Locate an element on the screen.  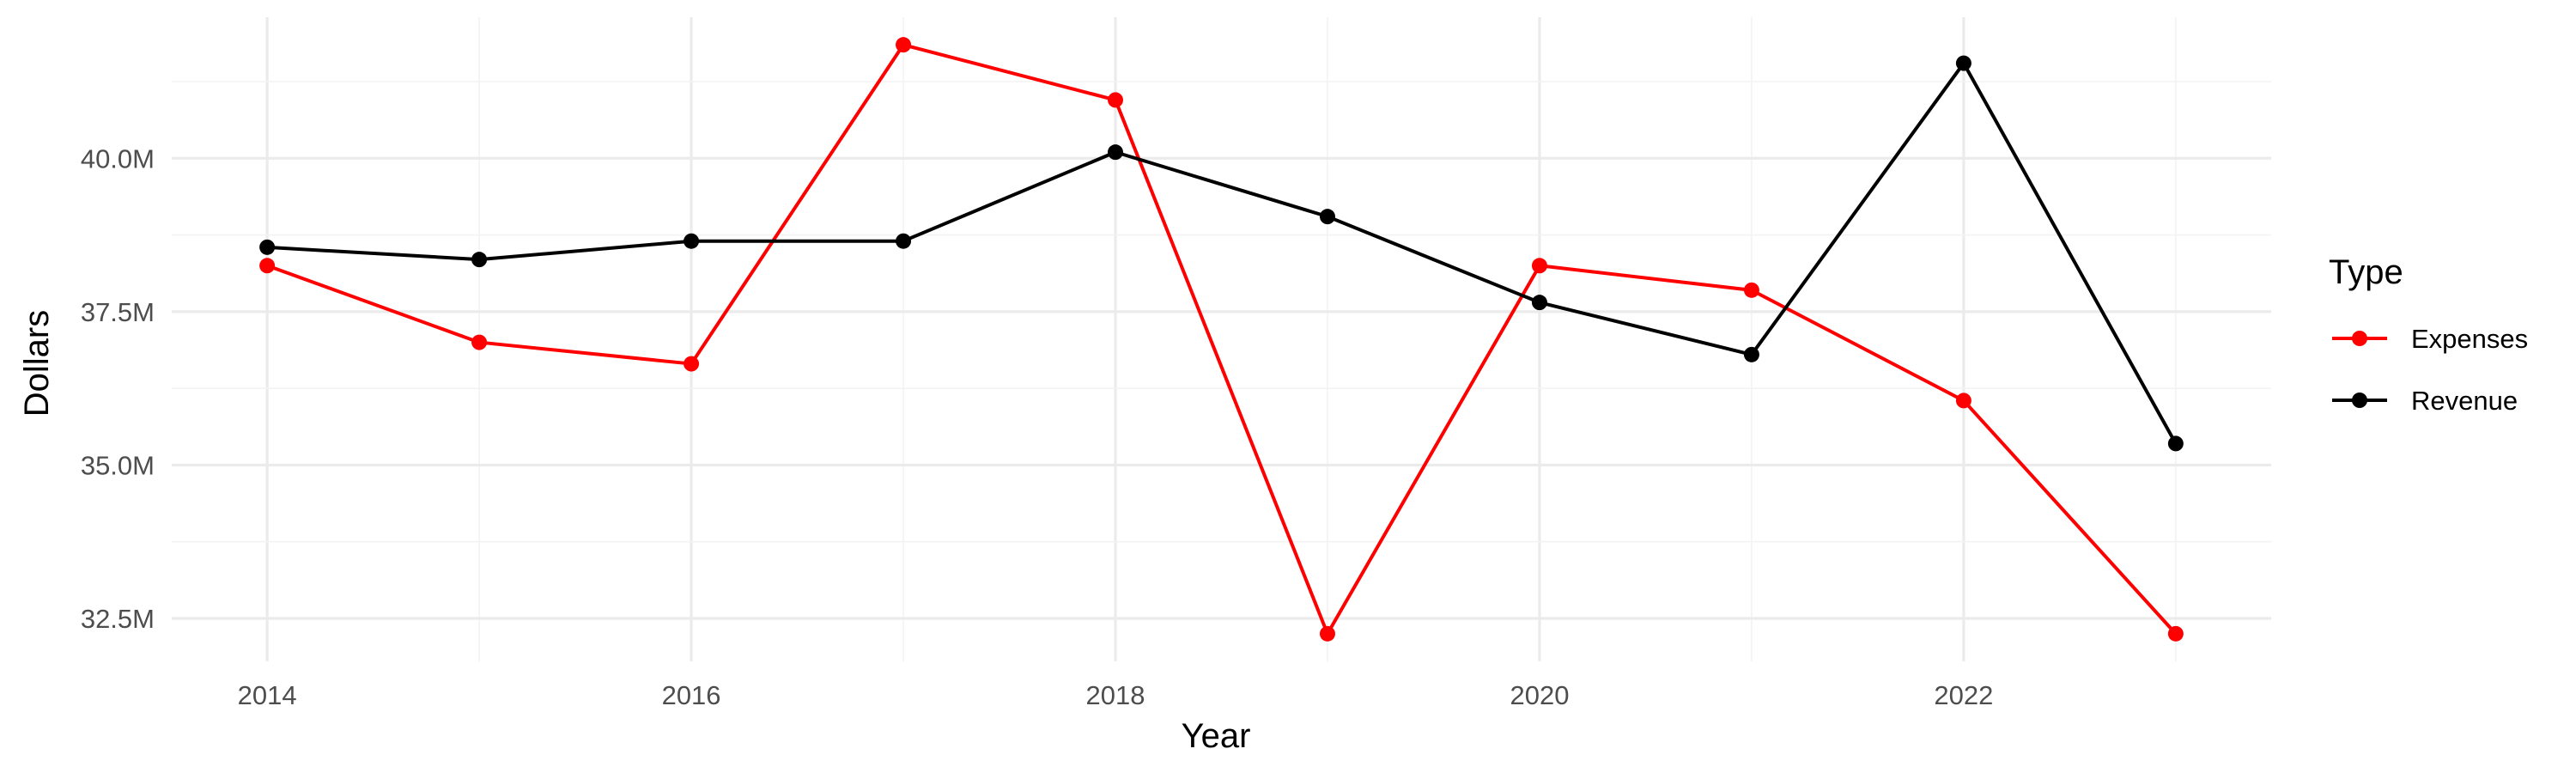
y-axis-title: Dollars is located at coordinates (37, 363).